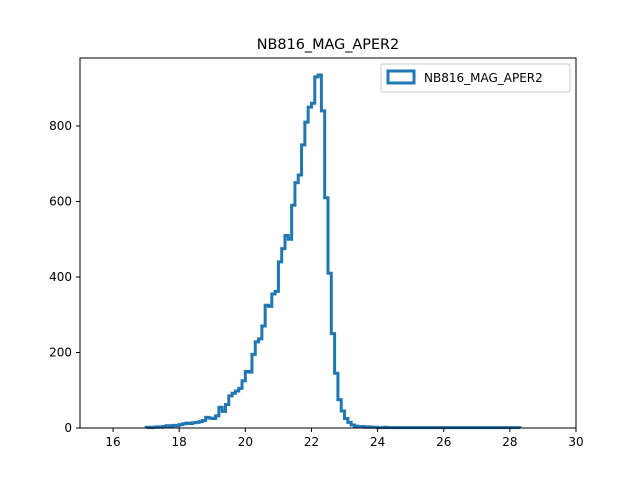 The image size is (640, 480). What do you see at coordinates (311, 442) in the screenshot?
I see `x-tick-label: 22` at bounding box center [311, 442].